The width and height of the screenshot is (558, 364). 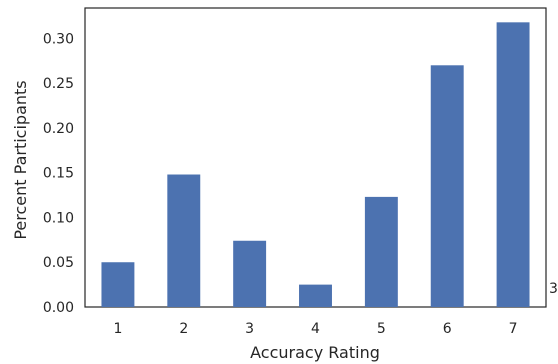 What do you see at coordinates (58, 218) in the screenshot?
I see `y-tick-label: 0.10` at bounding box center [58, 218].